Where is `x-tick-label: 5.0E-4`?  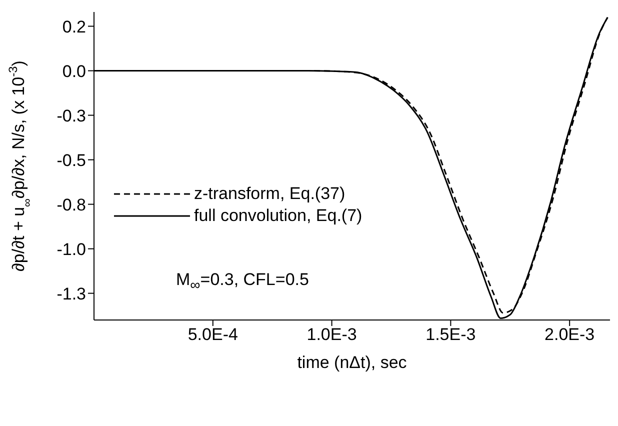 x-tick-label: 5.0E-4 is located at coordinates (213, 334).